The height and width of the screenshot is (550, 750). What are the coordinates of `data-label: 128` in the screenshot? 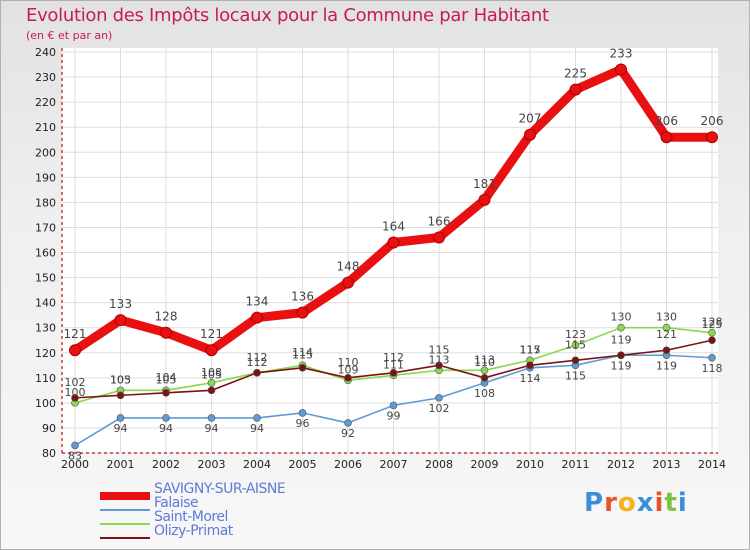 It's located at (712, 322).